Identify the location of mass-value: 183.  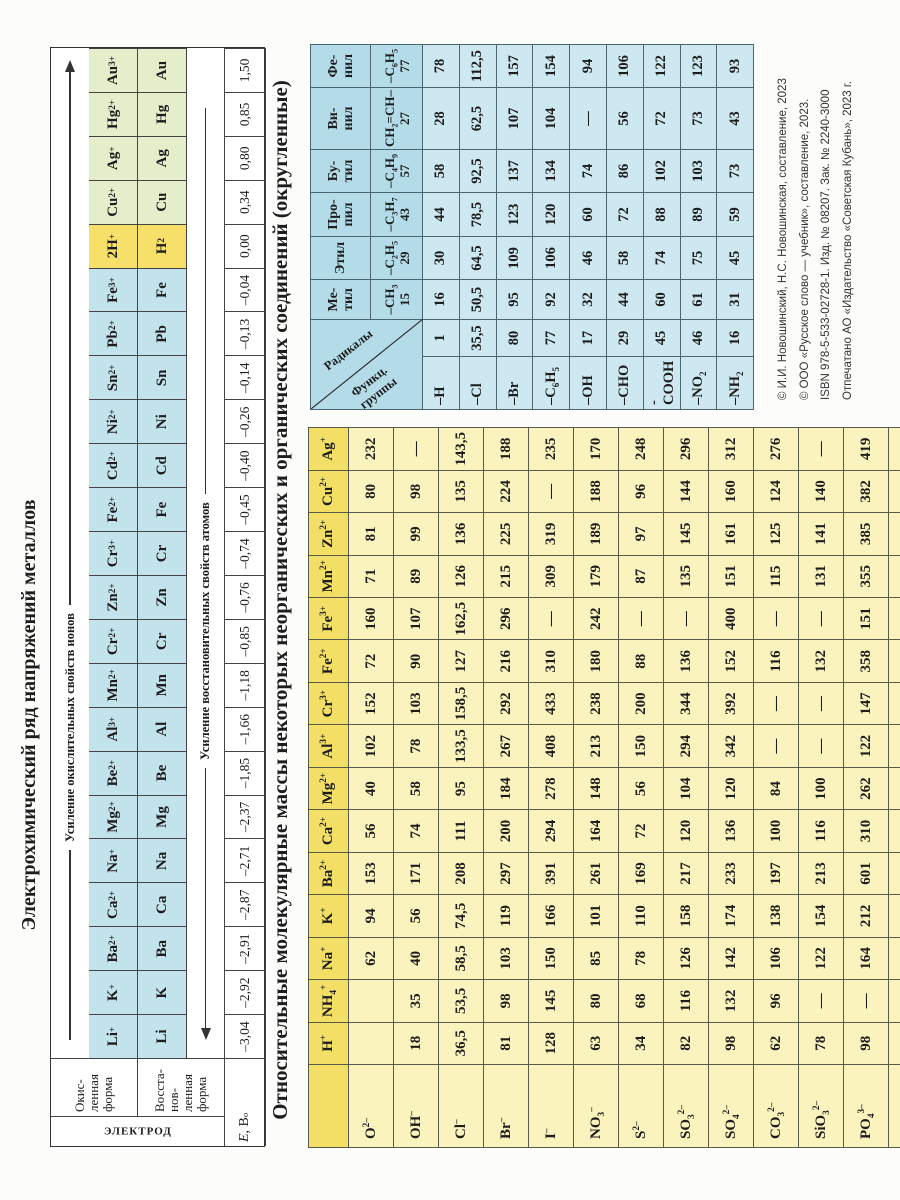
(894, 534).